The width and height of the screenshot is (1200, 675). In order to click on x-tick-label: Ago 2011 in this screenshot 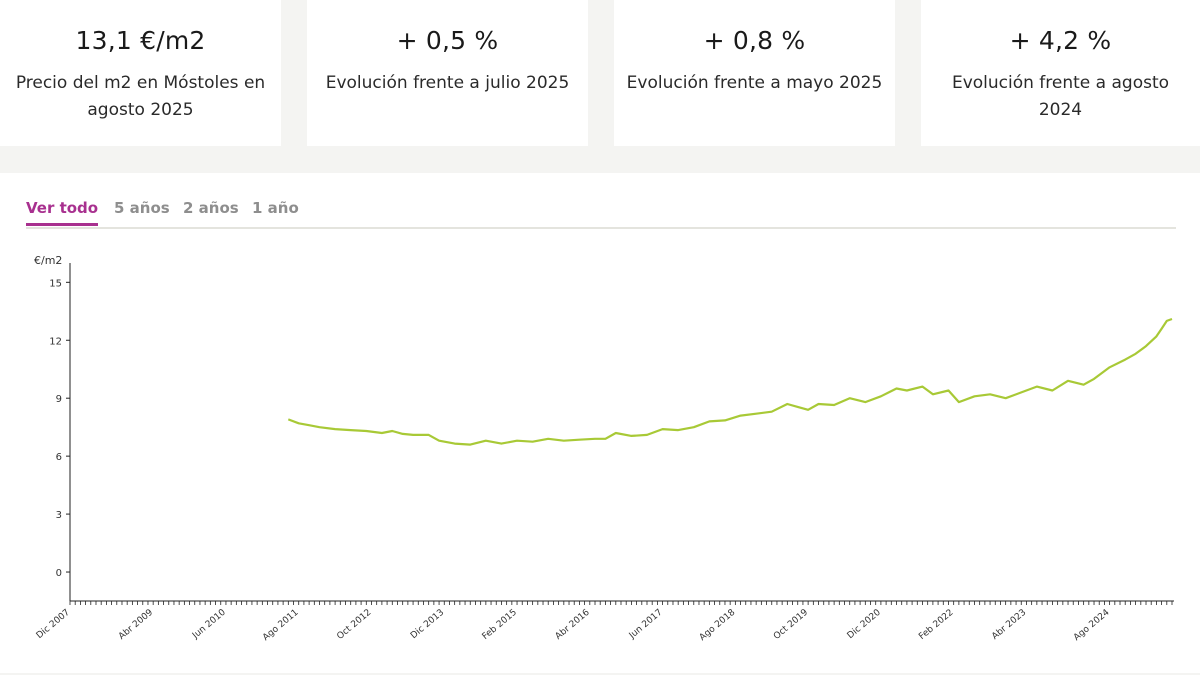, I will do `click(280, 625)`.